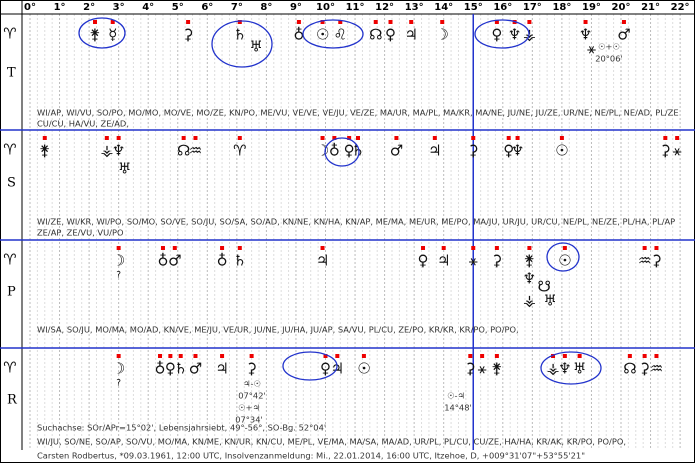 This screenshot has width=695, height=463. What do you see at coordinates (629, 369) in the screenshot?
I see `planet-glyph: ☊` at bounding box center [629, 369].